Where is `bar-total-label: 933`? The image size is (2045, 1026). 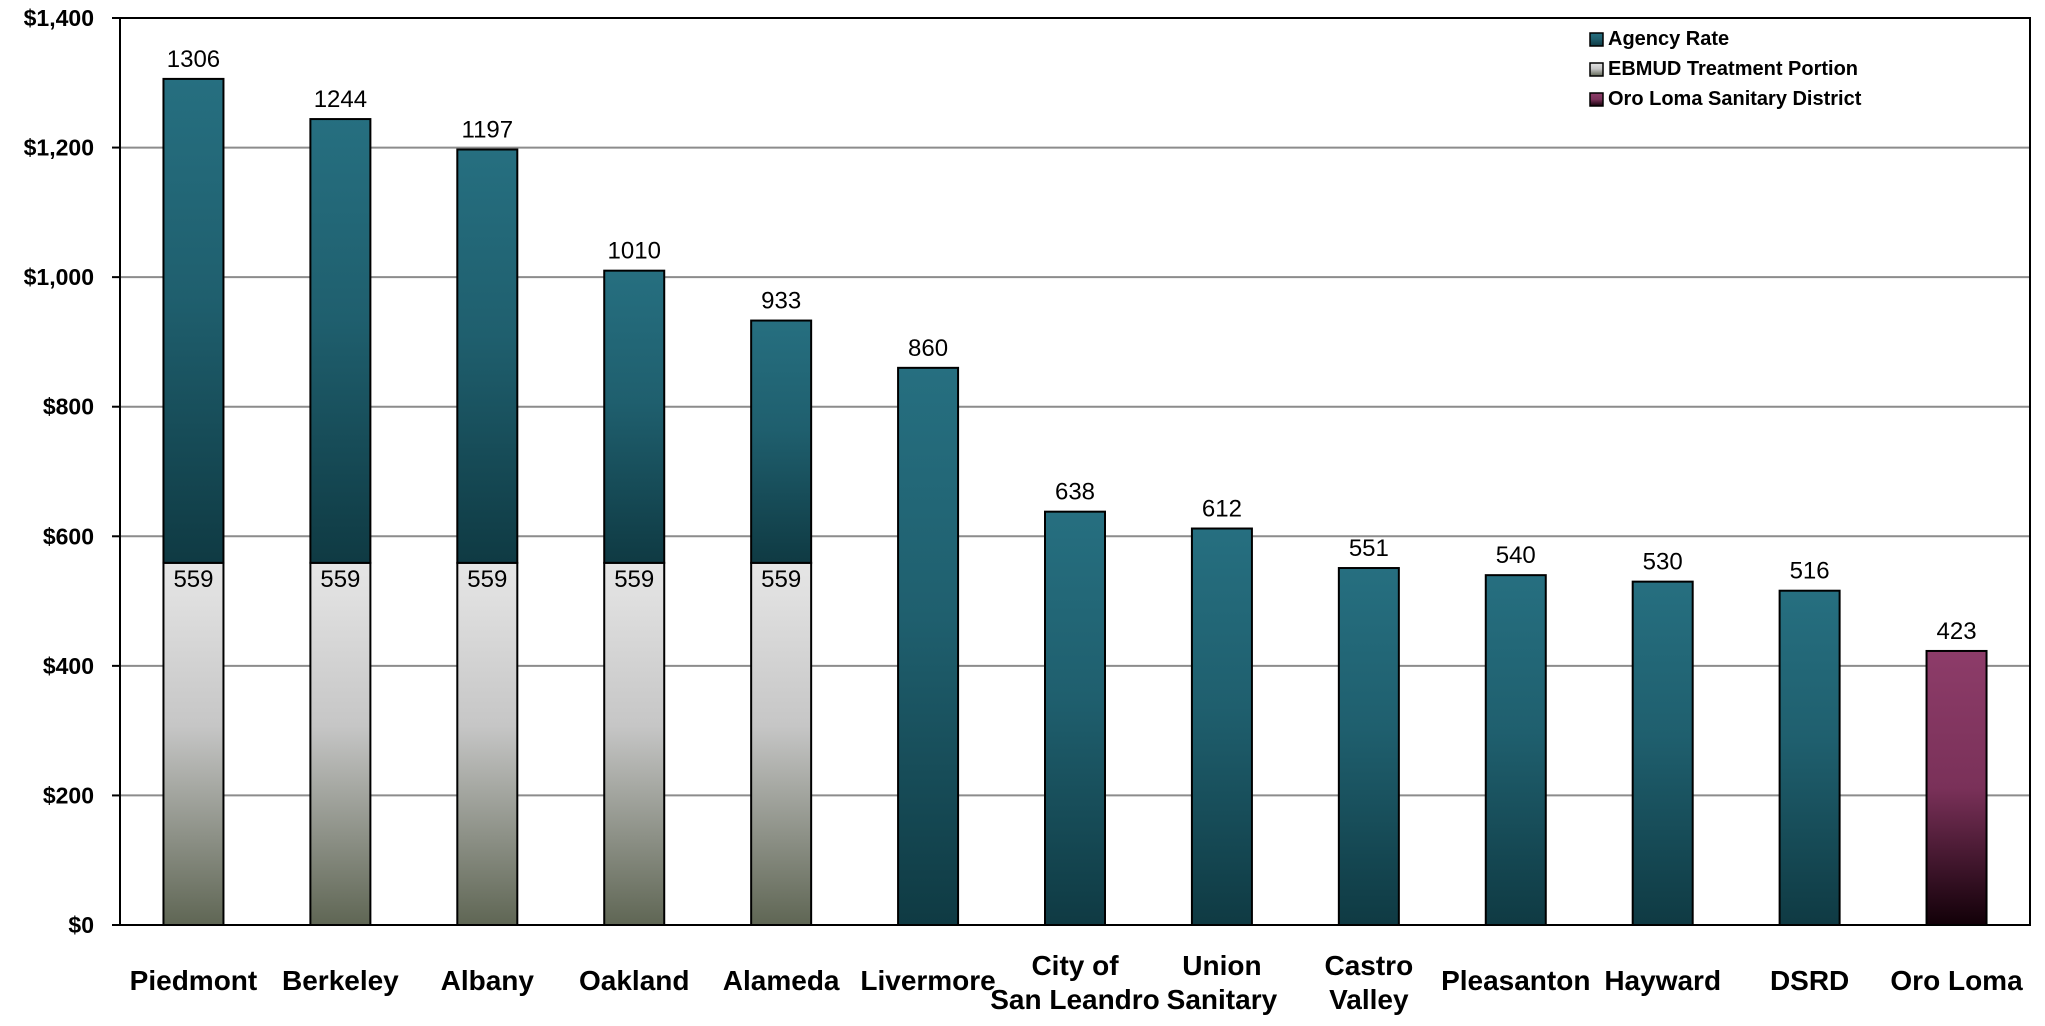 bar-total-label: 933 is located at coordinates (781, 301).